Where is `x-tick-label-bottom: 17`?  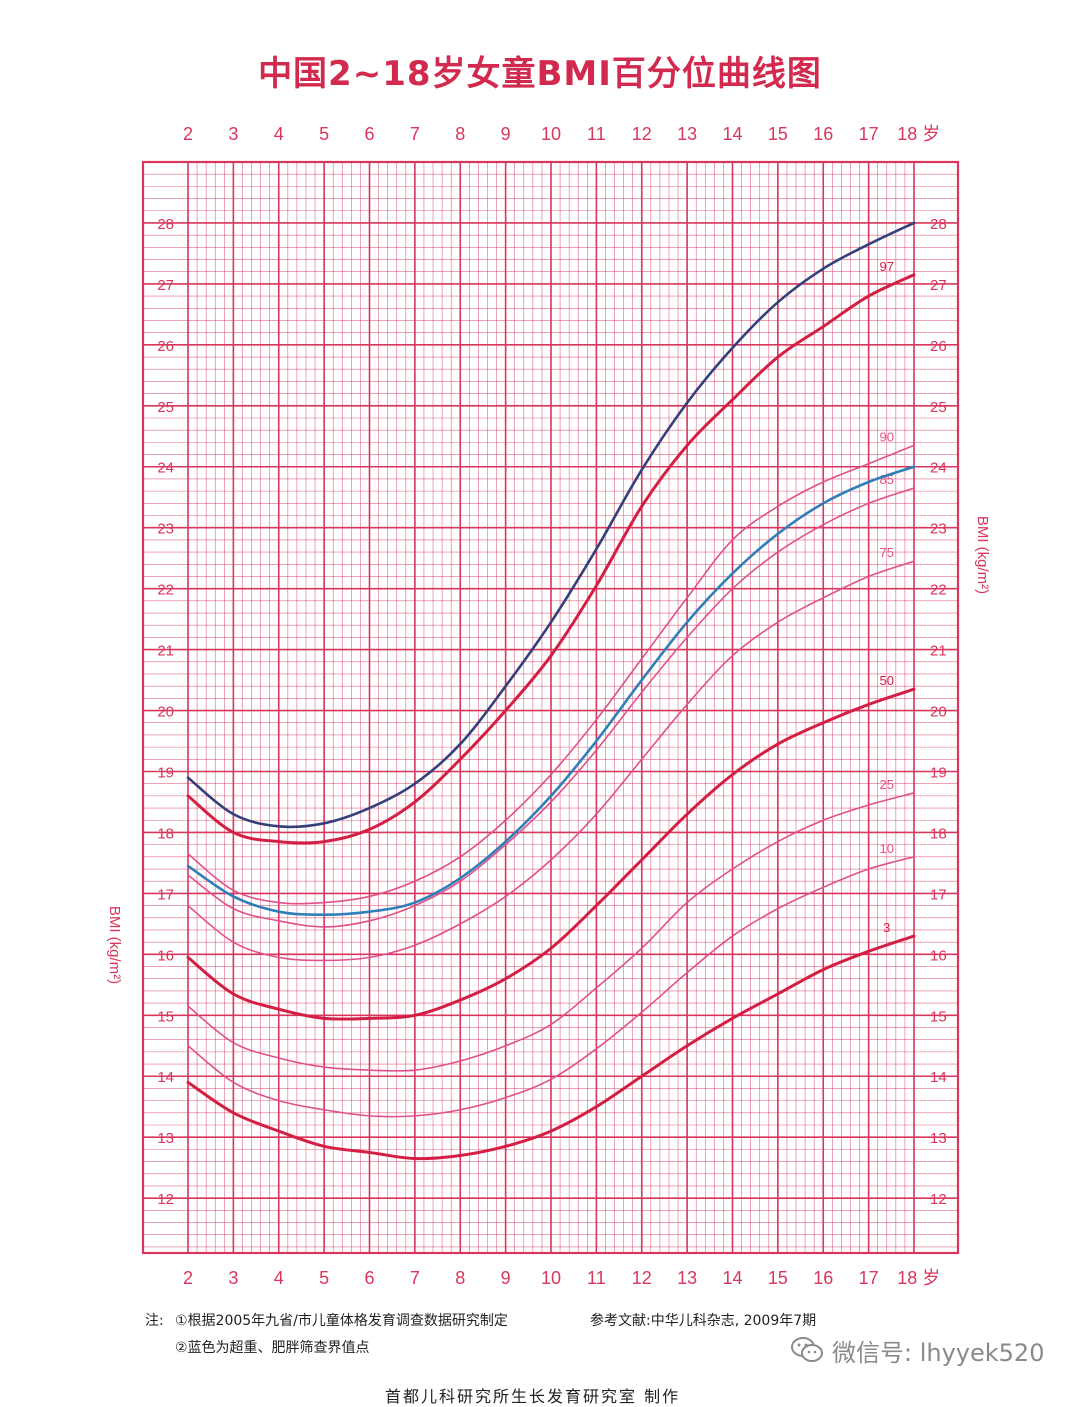
x-tick-label-bottom: 17 is located at coordinates (869, 1278).